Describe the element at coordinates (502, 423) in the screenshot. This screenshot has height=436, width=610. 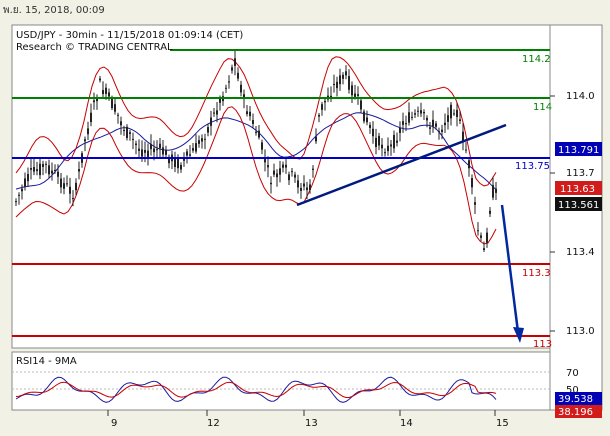
I see `x-tick-label: 15` at that location.